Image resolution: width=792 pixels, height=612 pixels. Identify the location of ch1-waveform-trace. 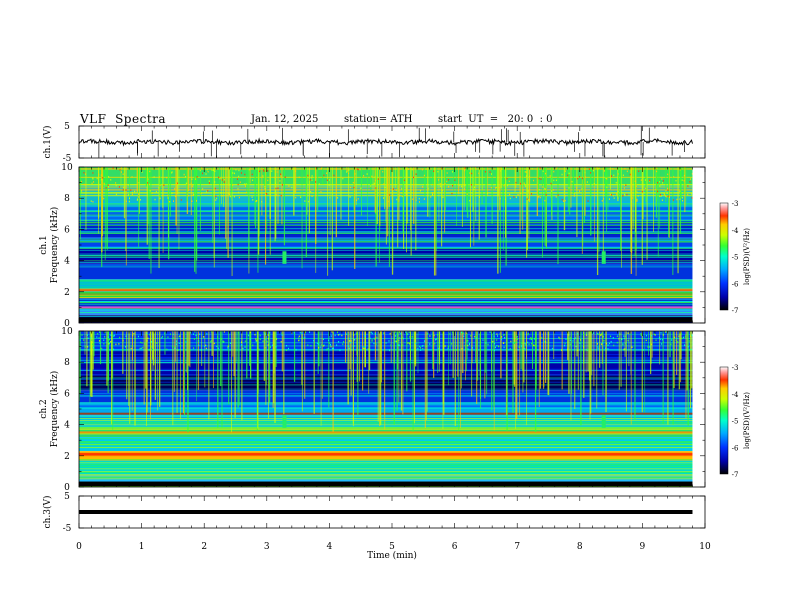
(385, 142).